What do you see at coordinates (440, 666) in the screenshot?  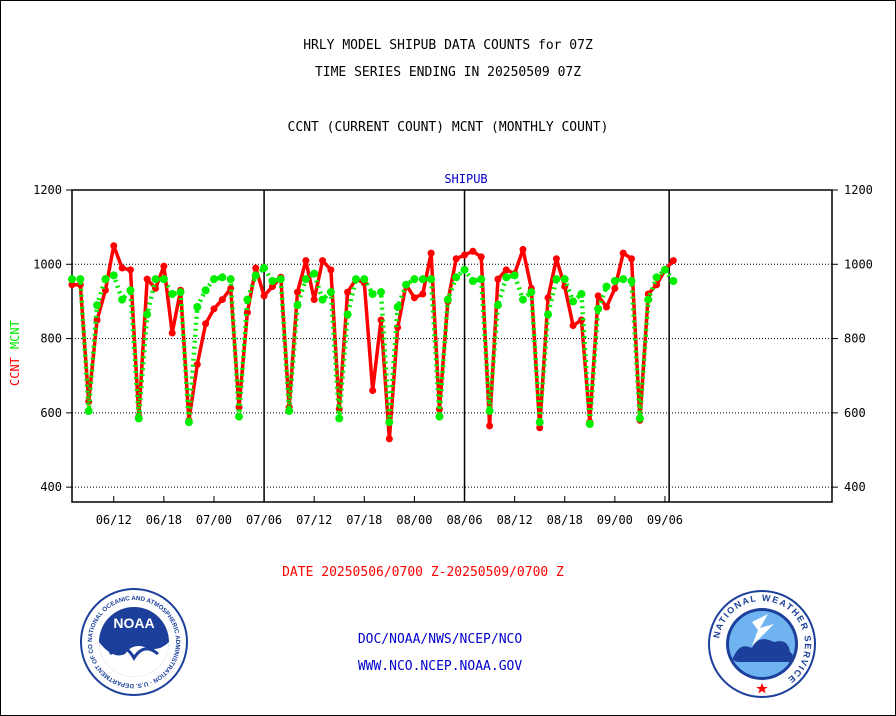 I see `website-link: WWW.NCO.NCEP.NOAA.GOV` at bounding box center [440, 666].